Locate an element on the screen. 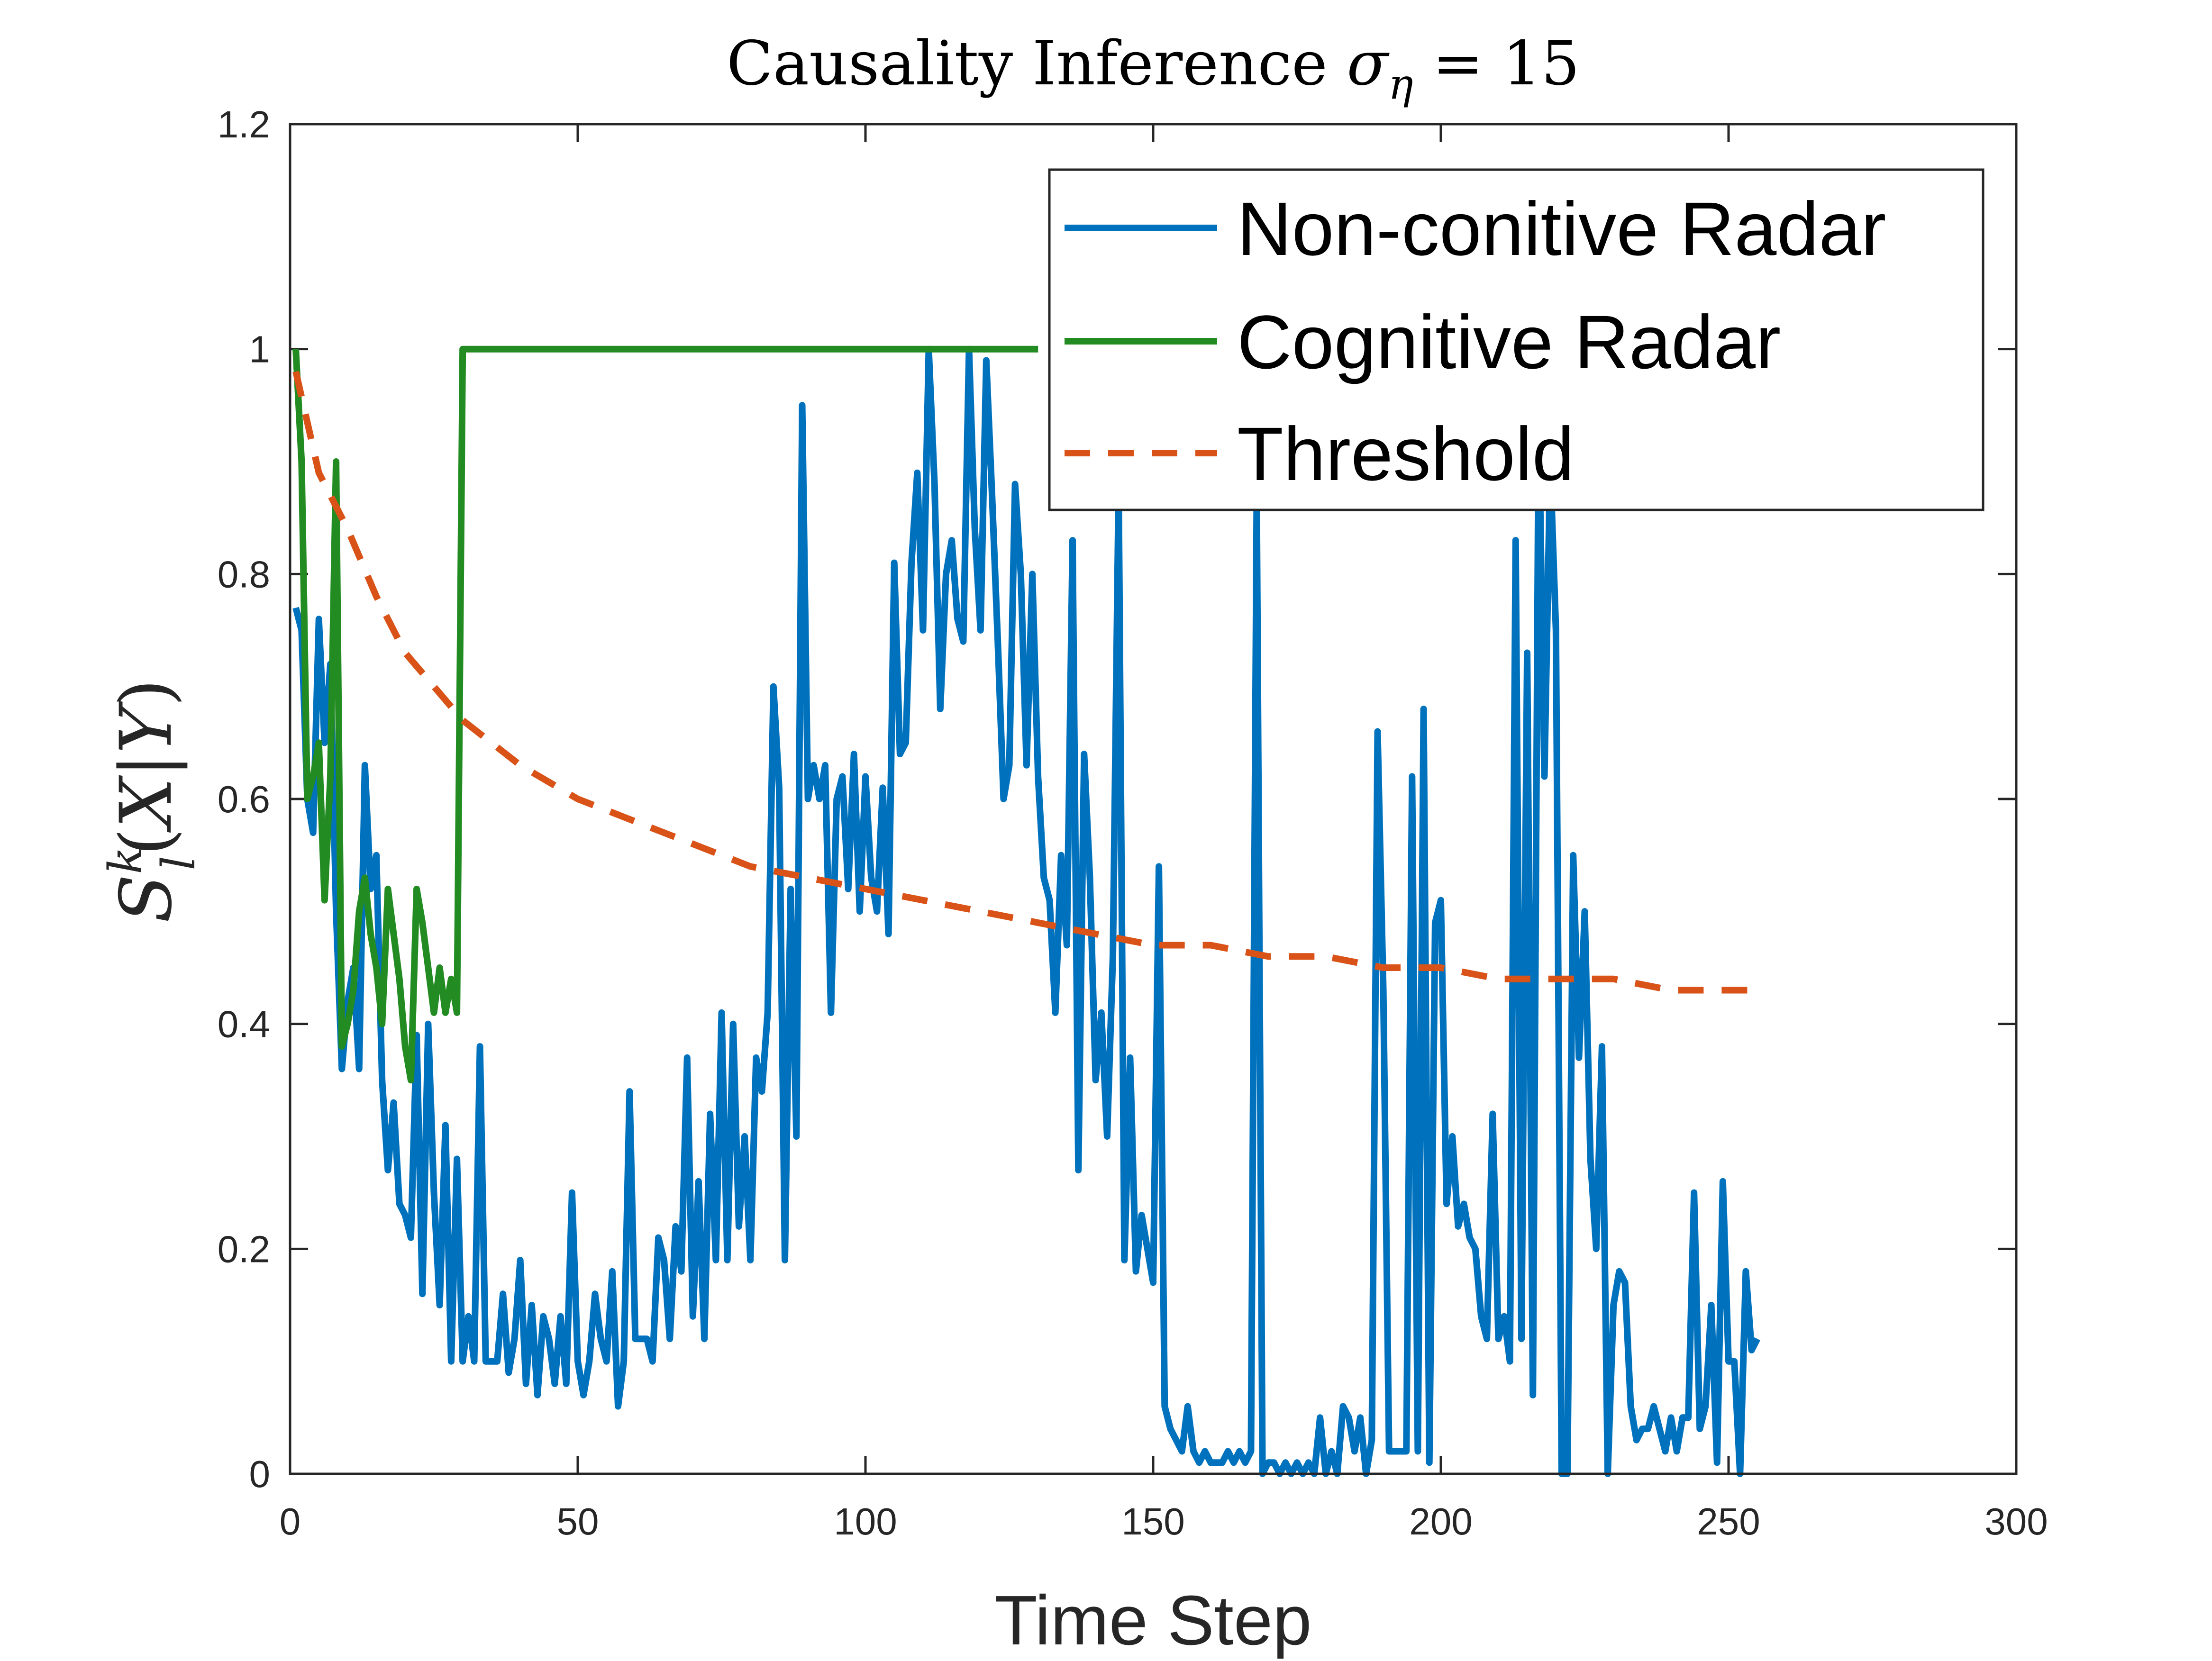 The width and height of the screenshot is (2212, 1661). y-tick-label: 1 is located at coordinates (260, 349).